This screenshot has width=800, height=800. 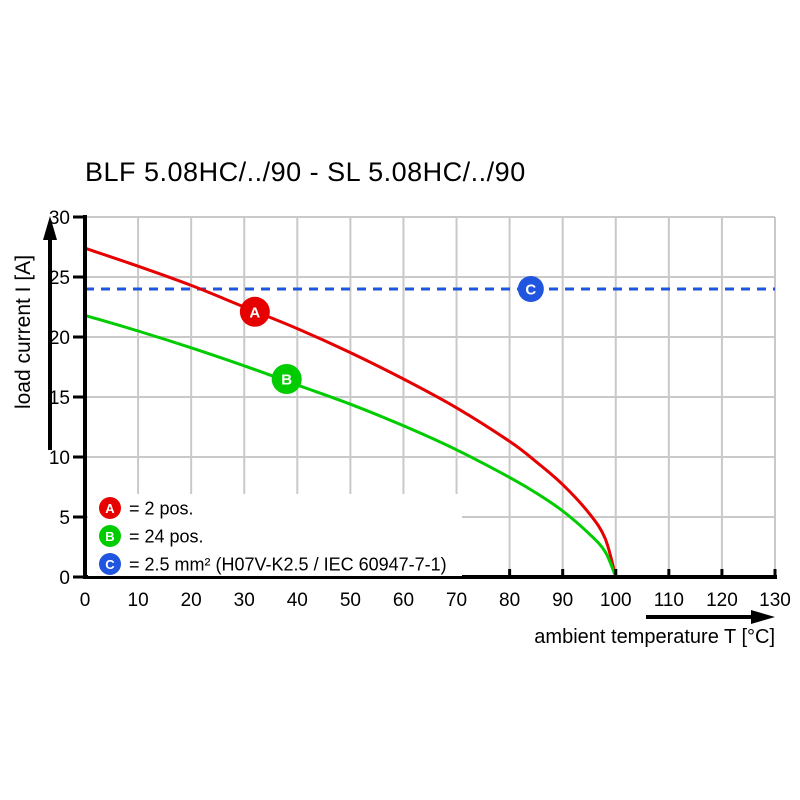 I want to click on marker-B: B, so click(x=286, y=379).